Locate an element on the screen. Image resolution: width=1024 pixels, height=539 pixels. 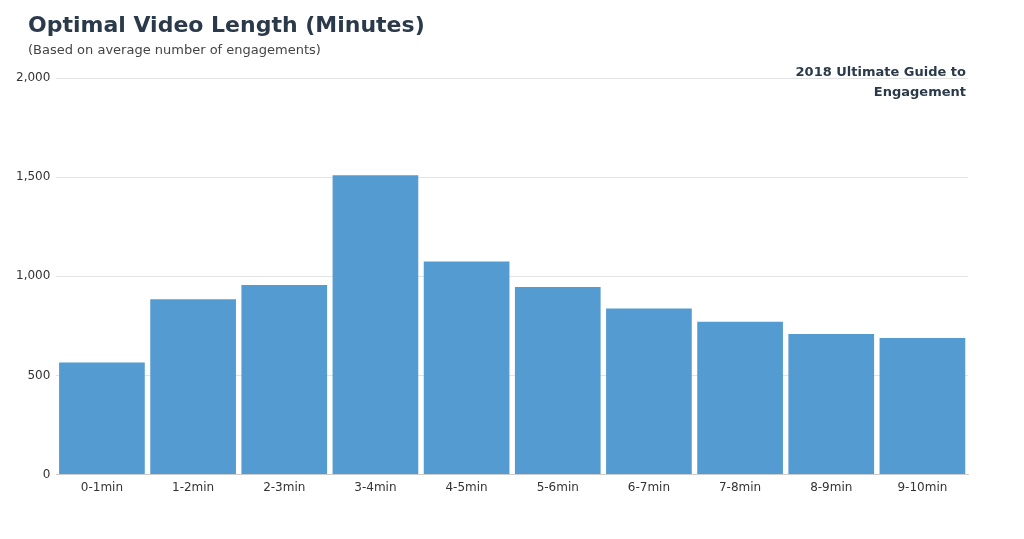
x-tick-label: 8-9min is located at coordinates (831, 486).